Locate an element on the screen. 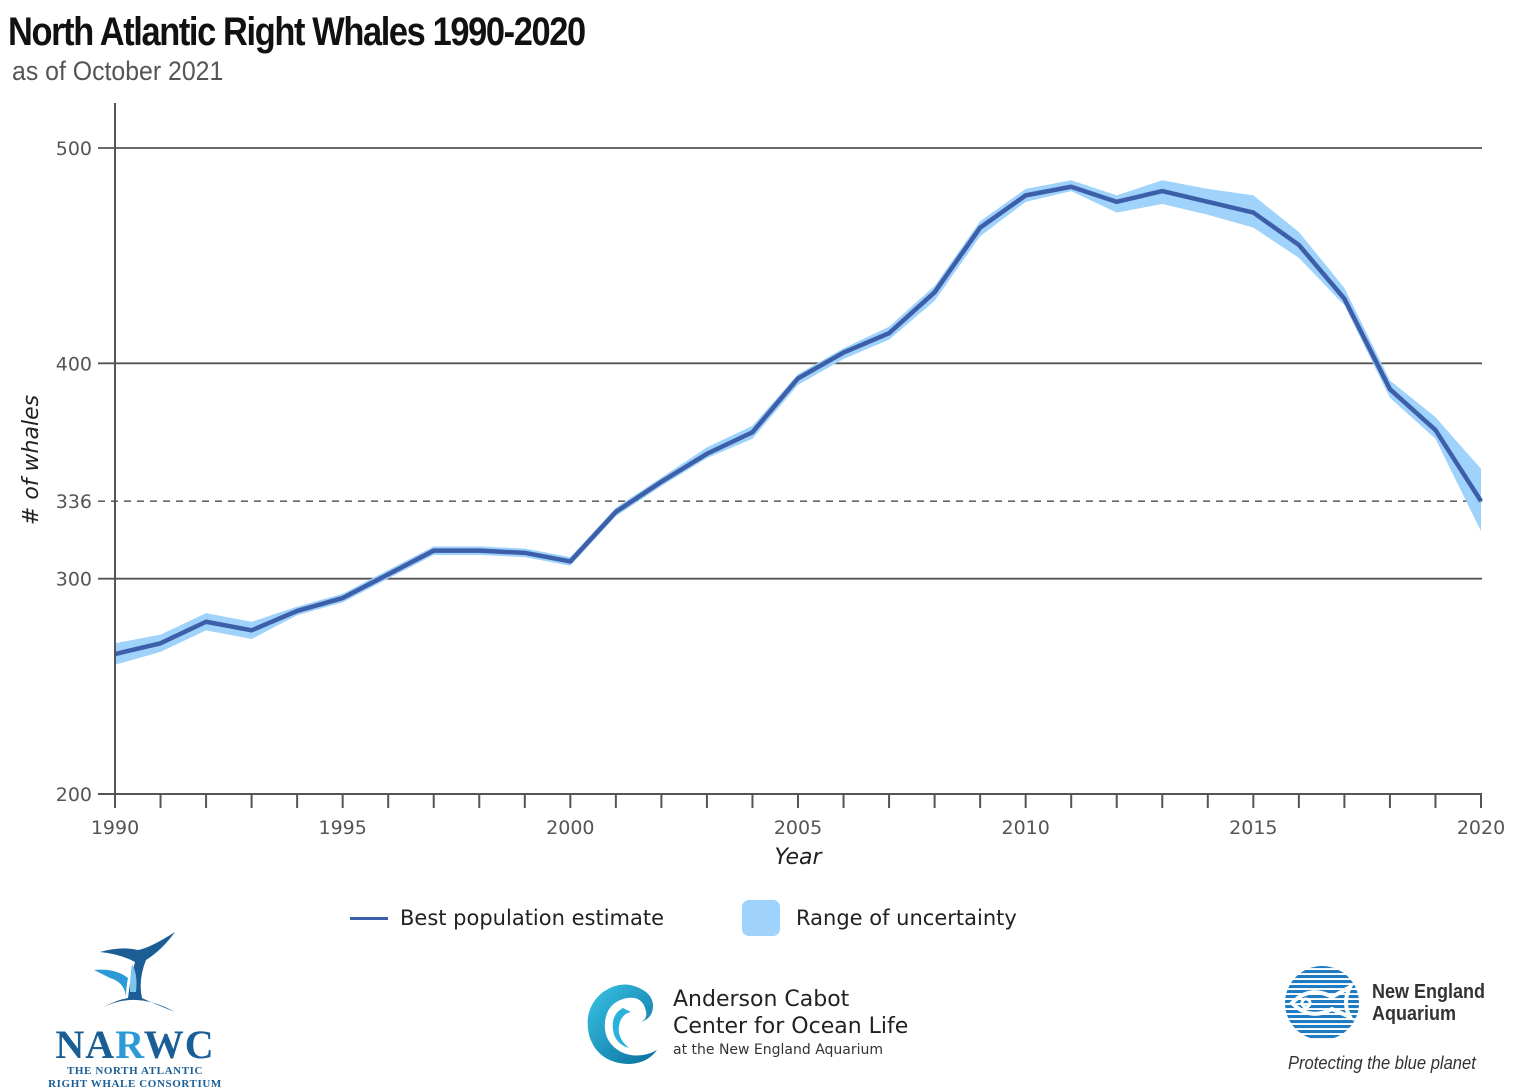  legend-line-label: Best population estimate is located at coordinates (532, 918).